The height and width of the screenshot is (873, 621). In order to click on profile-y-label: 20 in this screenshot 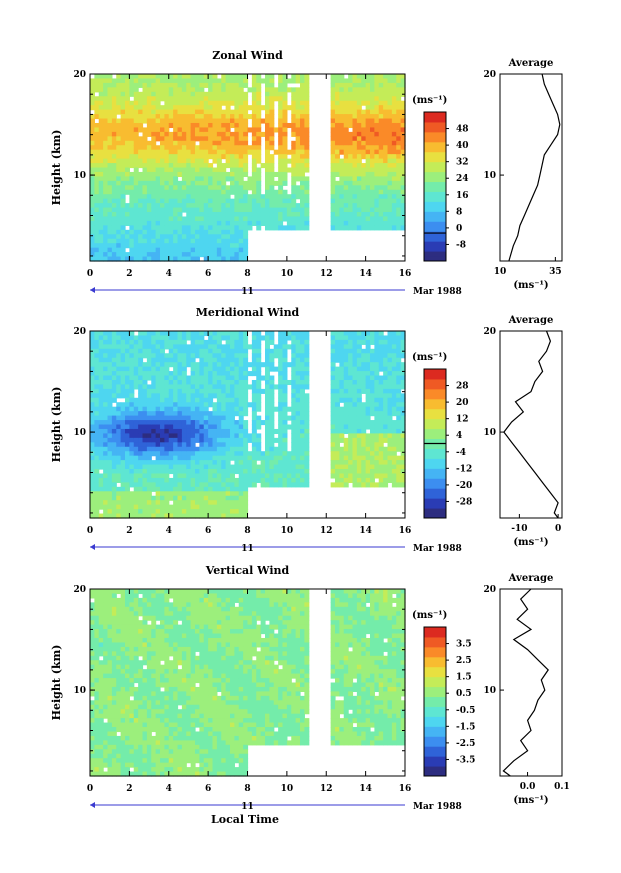, I will do `click(489, 75)`.